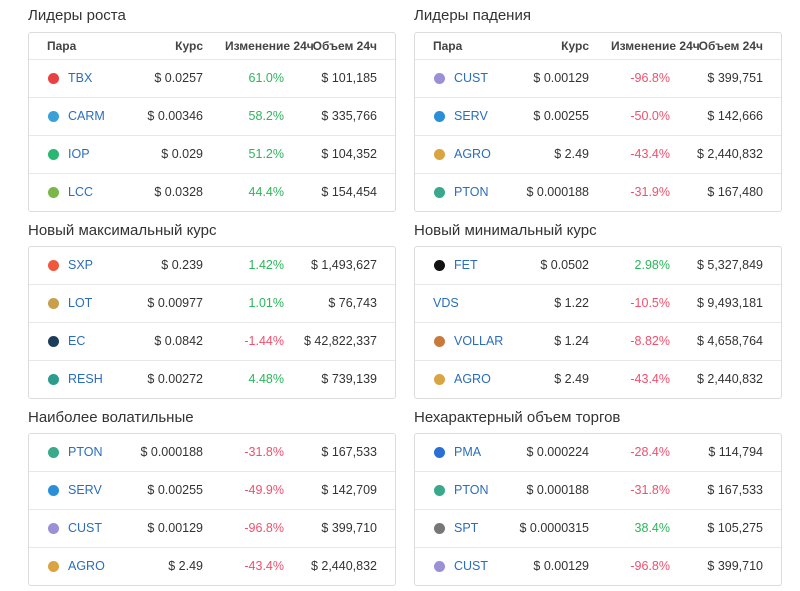 This screenshot has height=591, width=800. Describe the element at coordinates (735, 566) in the screenshot. I see `volume: $ 399,710` at that location.